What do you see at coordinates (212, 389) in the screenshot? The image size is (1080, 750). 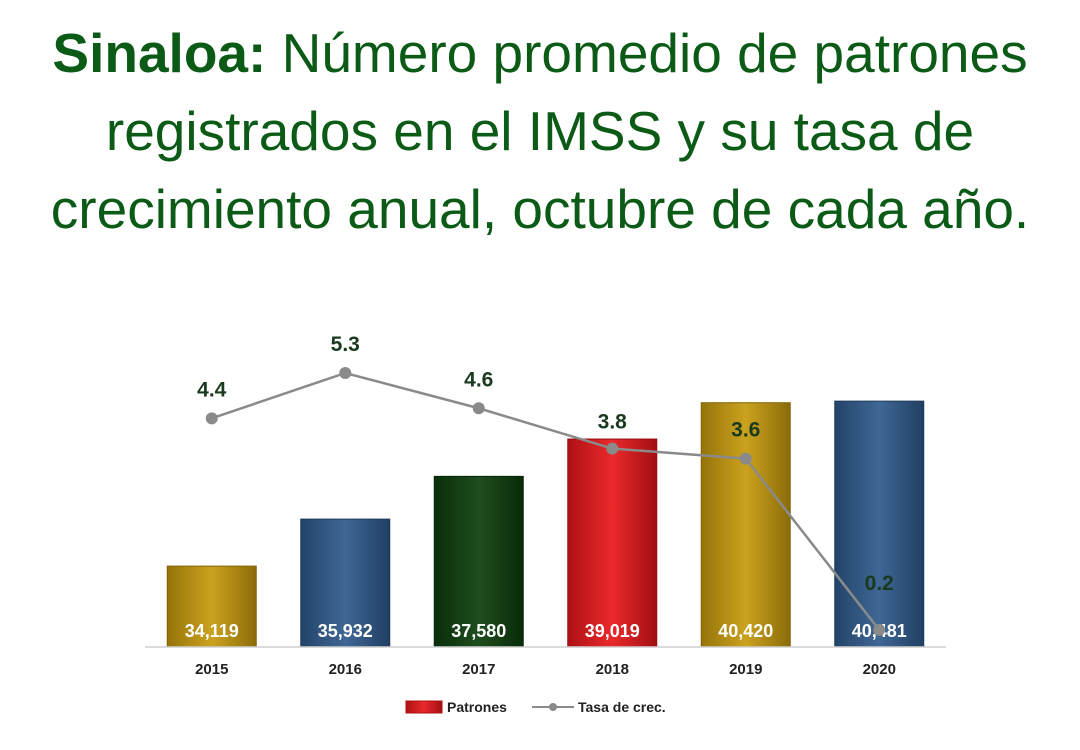 I see `rate-label-2015: 4.4` at bounding box center [212, 389].